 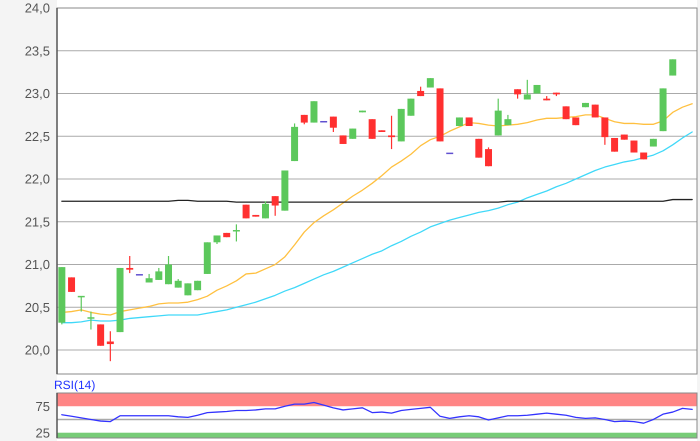 What do you see at coordinates (43, 406) in the screenshot?
I see `y-tick-label: 75` at bounding box center [43, 406].